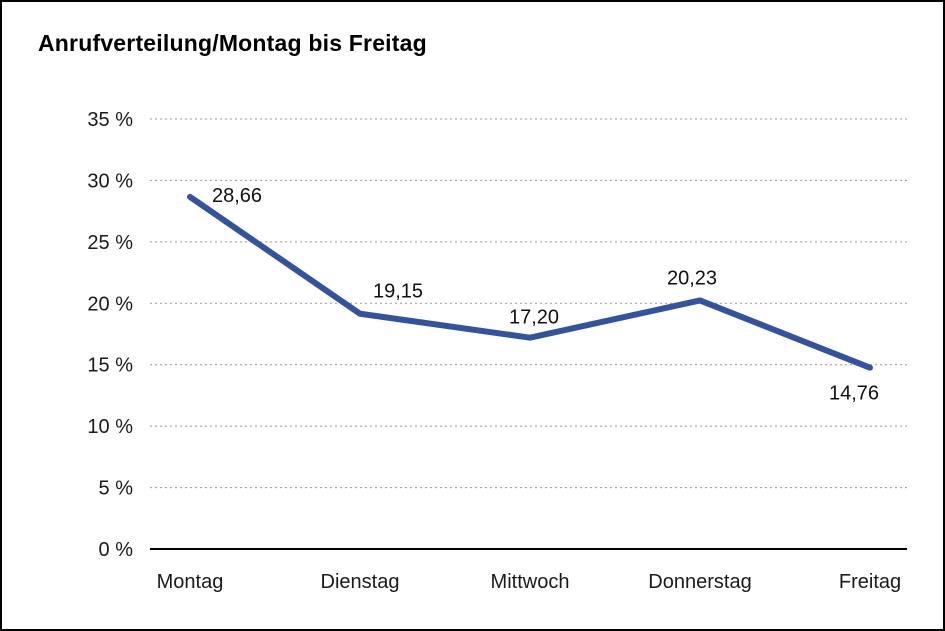  Describe the element at coordinates (190, 582) in the screenshot. I see `x-axis-label: Montag` at that location.